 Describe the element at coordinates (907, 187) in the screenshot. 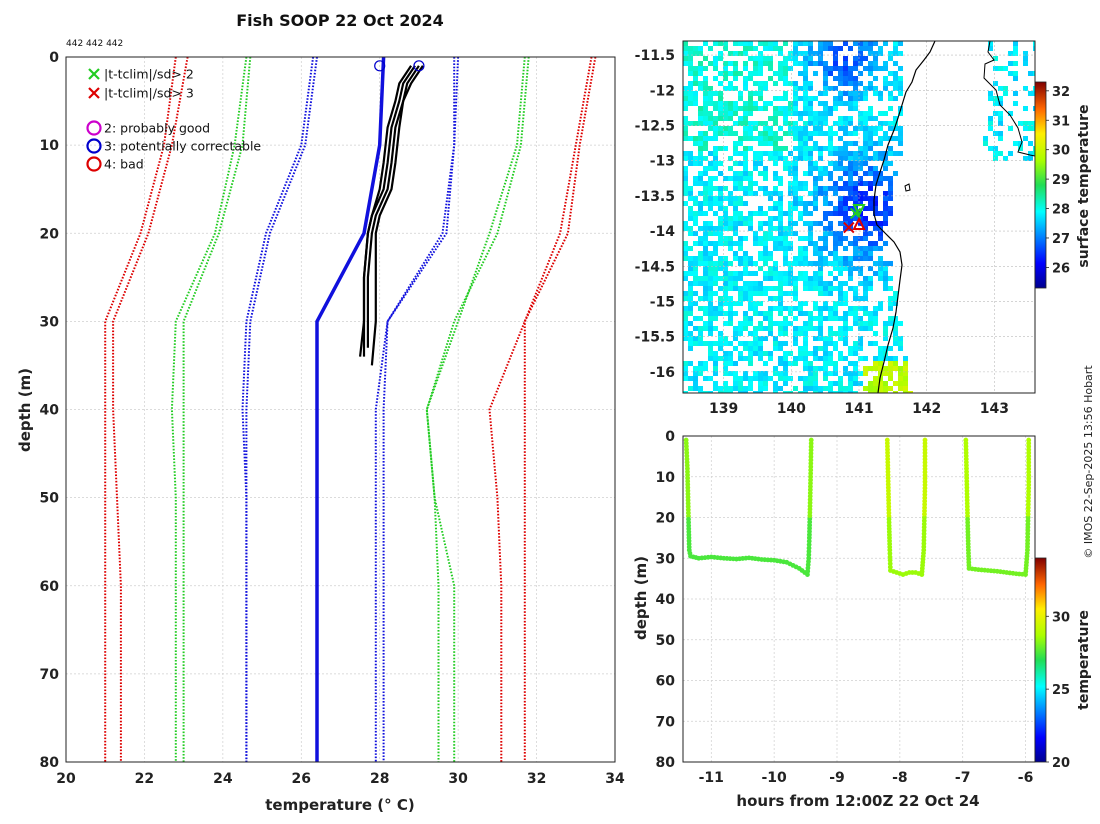

I see `island-outline` at that location.